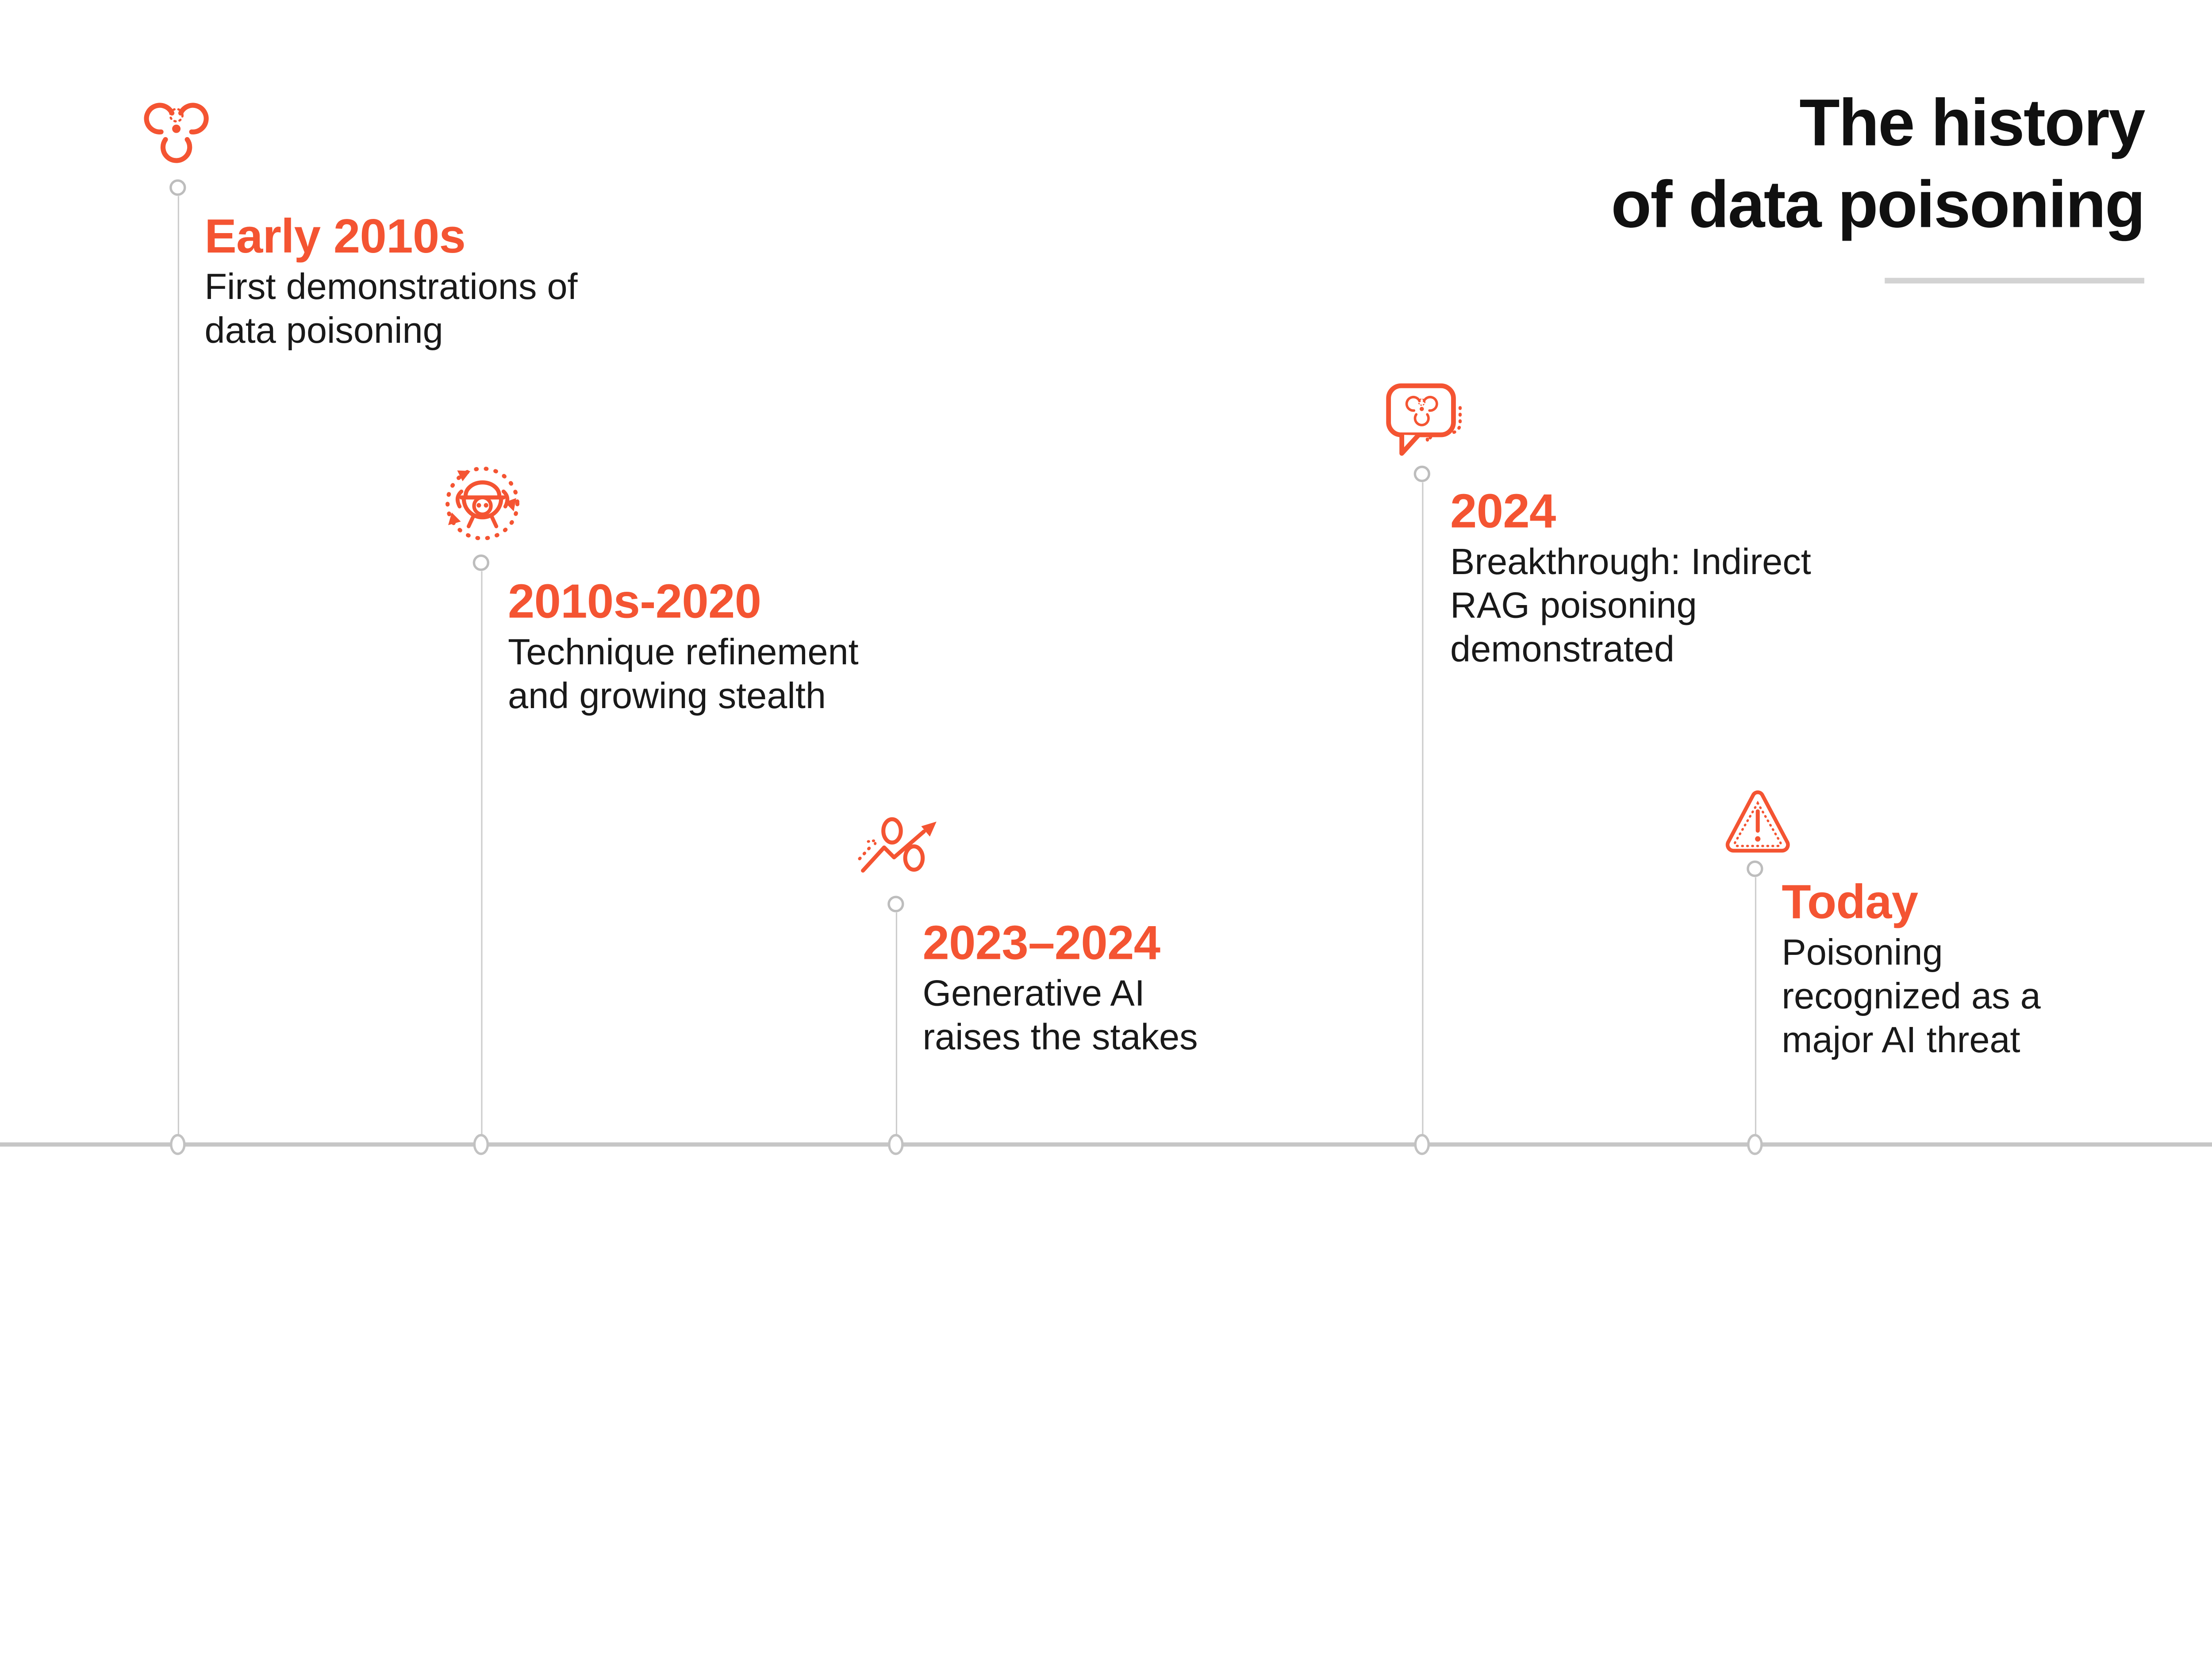 The width and height of the screenshot is (2212, 1659). I want to click on description-line: major AI threat, so click(1901, 1039).